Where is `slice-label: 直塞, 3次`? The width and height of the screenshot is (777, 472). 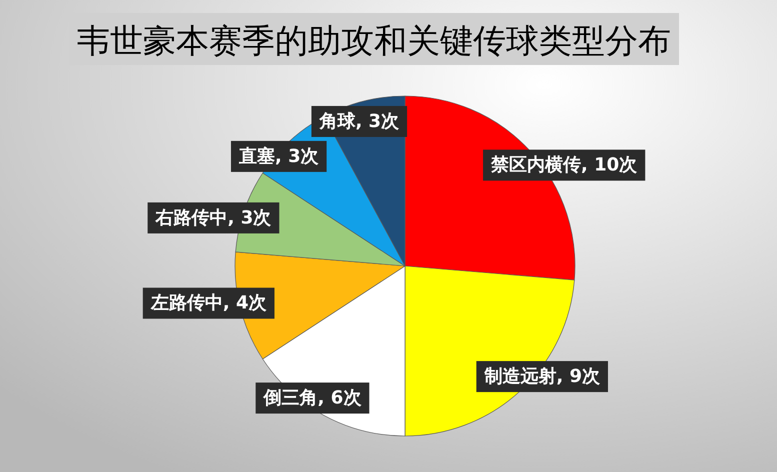 slice-label: 直塞, 3次 is located at coordinates (279, 156).